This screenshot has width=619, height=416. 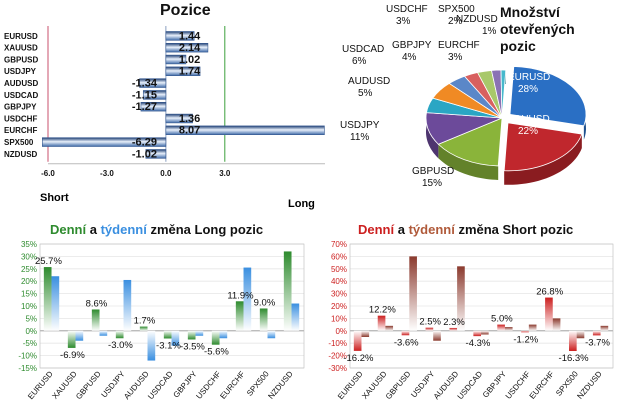 What do you see at coordinates (29, 294) in the screenshot?
I see `y-tick-label: 15%` at bounding box center [29, 294].